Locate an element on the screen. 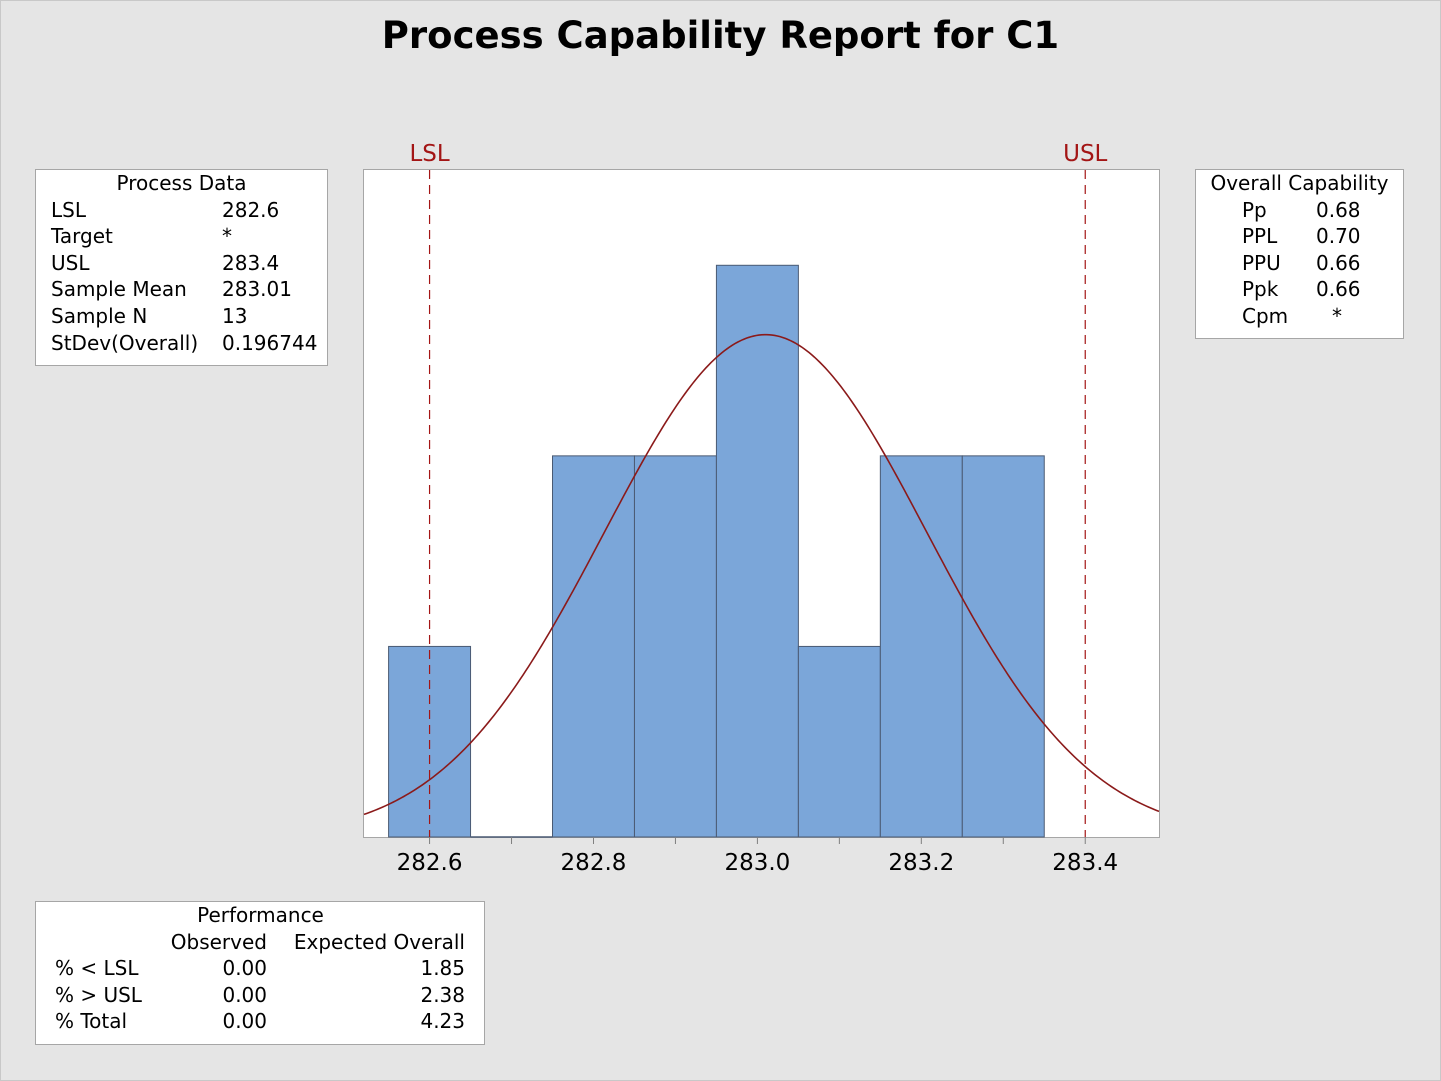  row-label: % < LSL is located at coordinates (97, 968).